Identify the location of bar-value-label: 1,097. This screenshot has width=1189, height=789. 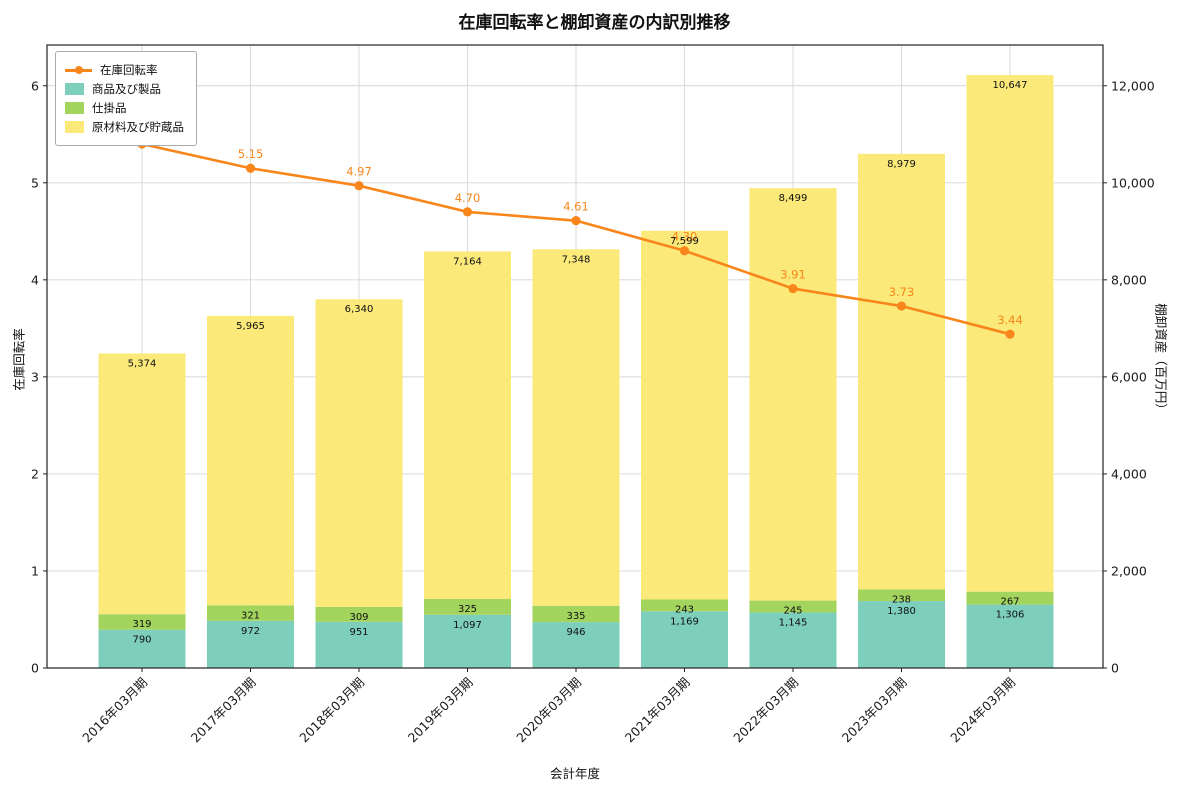
(467, 625).